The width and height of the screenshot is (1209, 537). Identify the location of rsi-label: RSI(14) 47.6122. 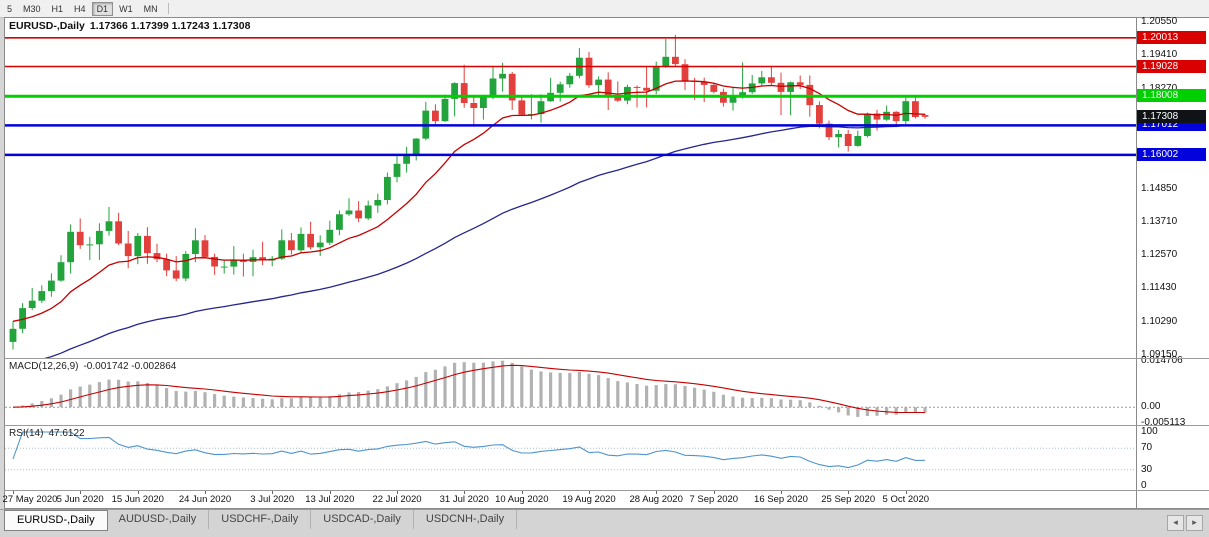
(49, 433).